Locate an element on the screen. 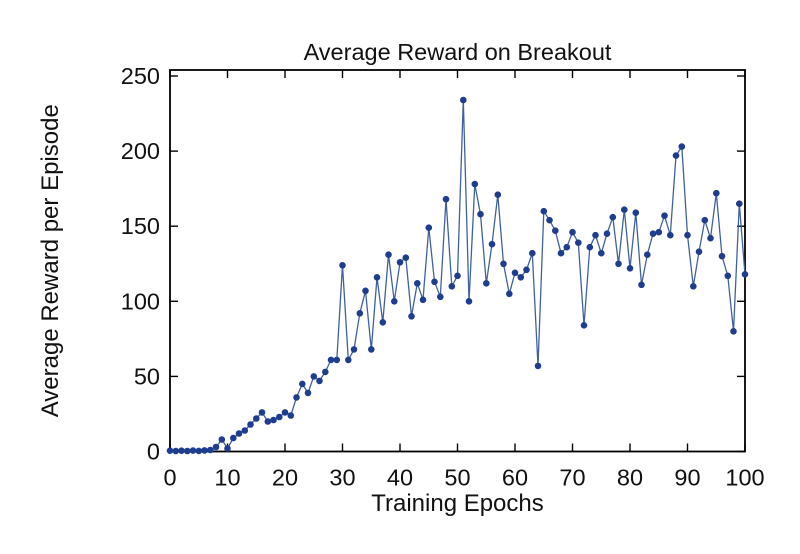 The image size is (800, 554). x-tick-label: 60 is located at coordinates (515, 478).